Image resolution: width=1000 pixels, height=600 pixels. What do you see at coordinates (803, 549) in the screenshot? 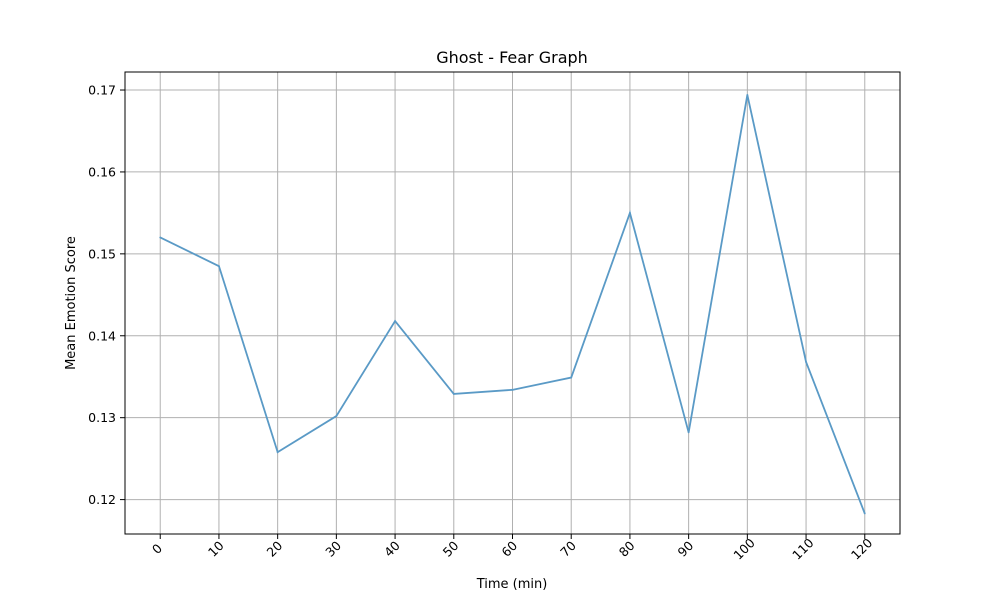
I see `x-tick-label: 110` at bounding box center [803, 549].